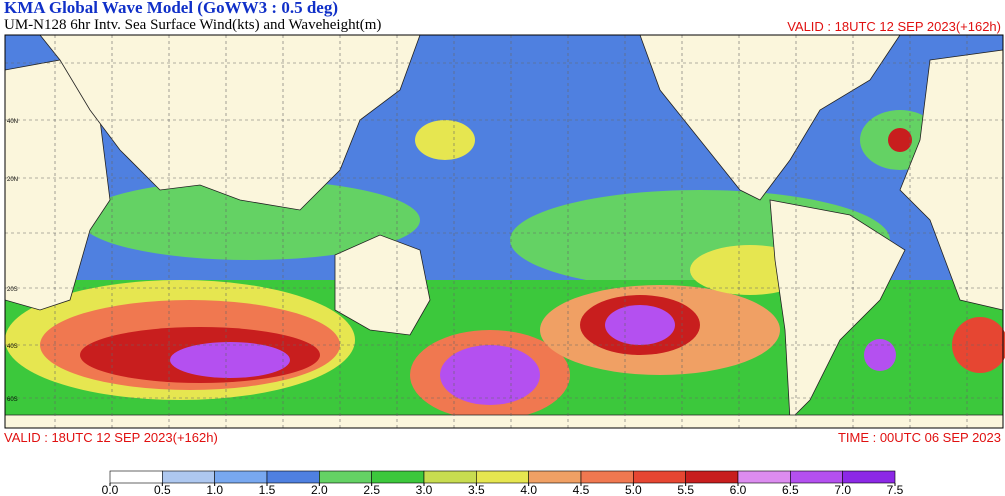 The image size is (1005, 496). Describe the element at coordinates (894, 26) in the screenshot. I see `valid-top: VALID : 18UTC 12 SEP 2023(+162h)` at that location.